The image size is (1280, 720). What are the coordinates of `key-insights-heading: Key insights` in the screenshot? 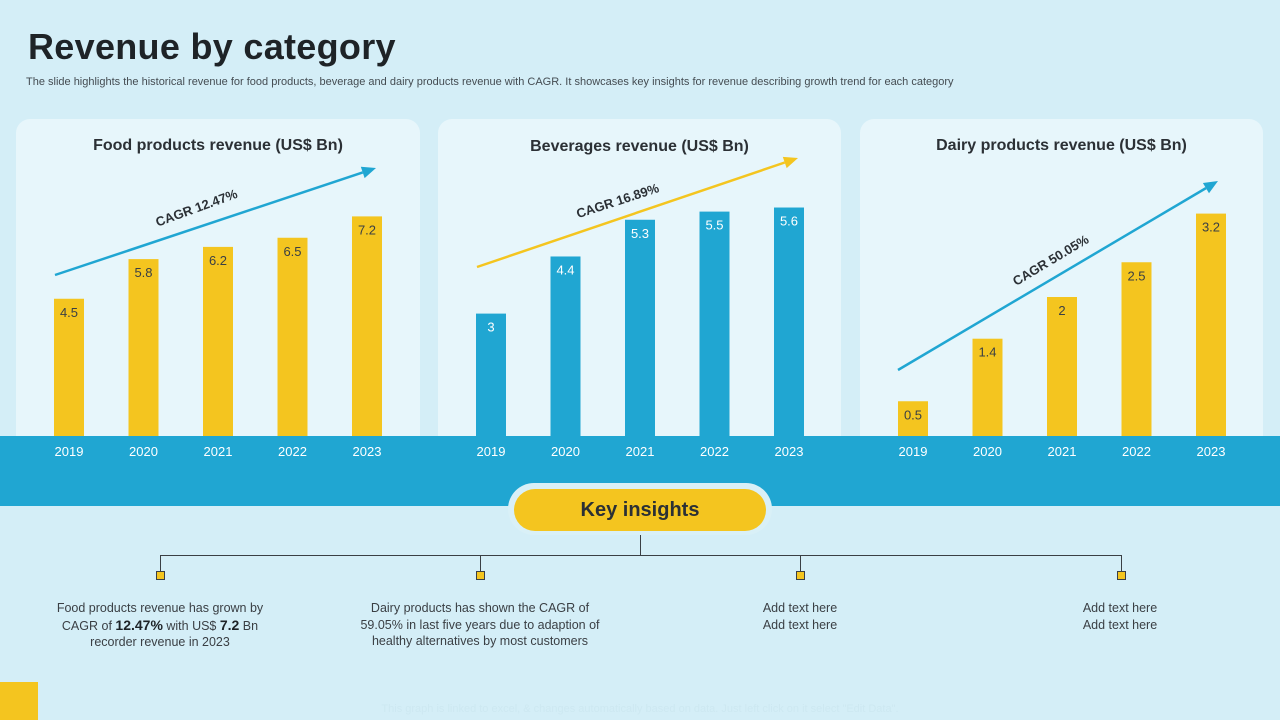 It's located at (640, 510).